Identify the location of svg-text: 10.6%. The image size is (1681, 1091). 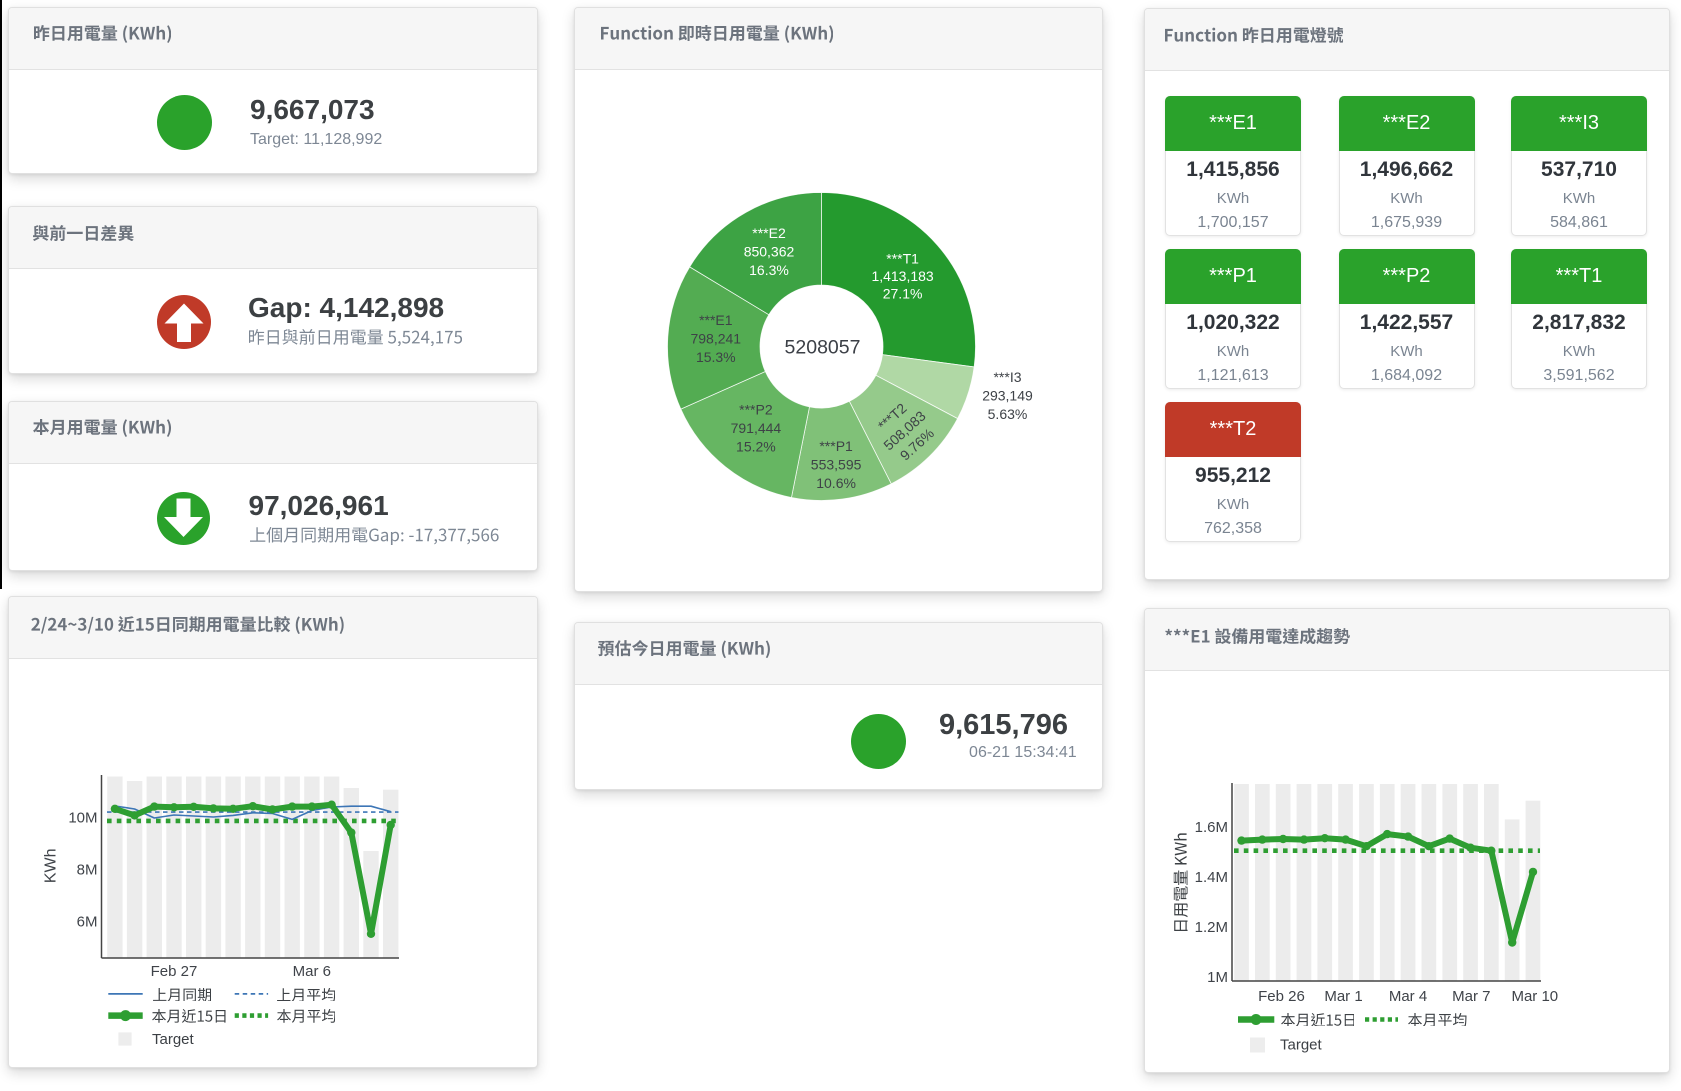
(836, 483).